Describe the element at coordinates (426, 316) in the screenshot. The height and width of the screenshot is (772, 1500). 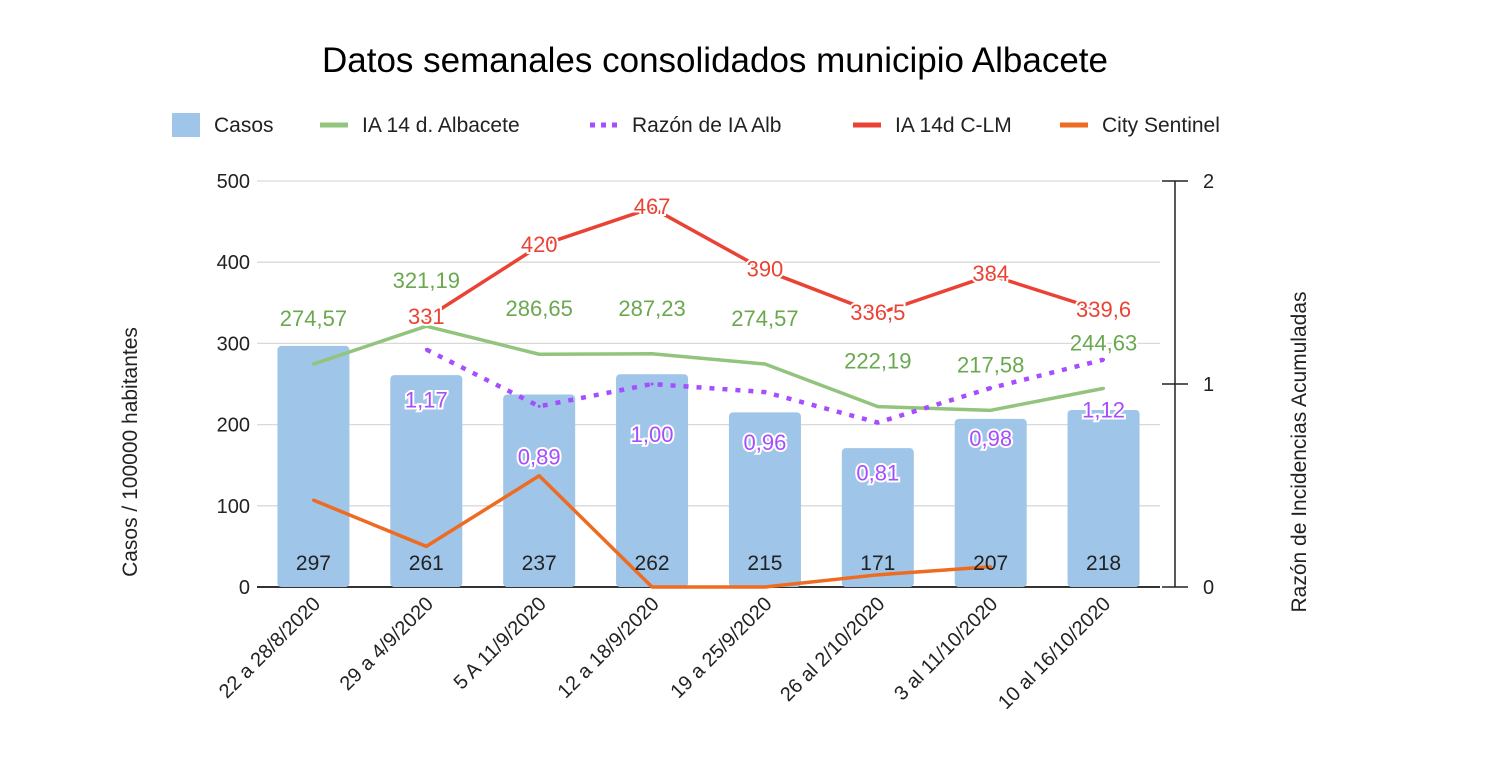
I see `label-ia-14d-c-lm: 331` at that location.